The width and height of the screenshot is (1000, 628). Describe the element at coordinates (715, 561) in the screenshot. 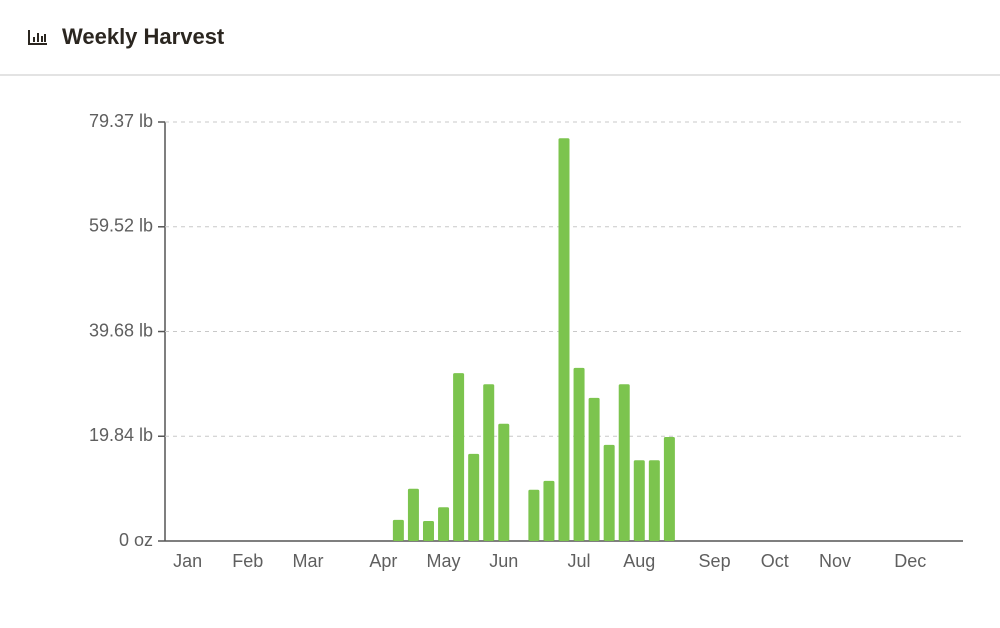

I see `x-tick-label: Sep` at that location.